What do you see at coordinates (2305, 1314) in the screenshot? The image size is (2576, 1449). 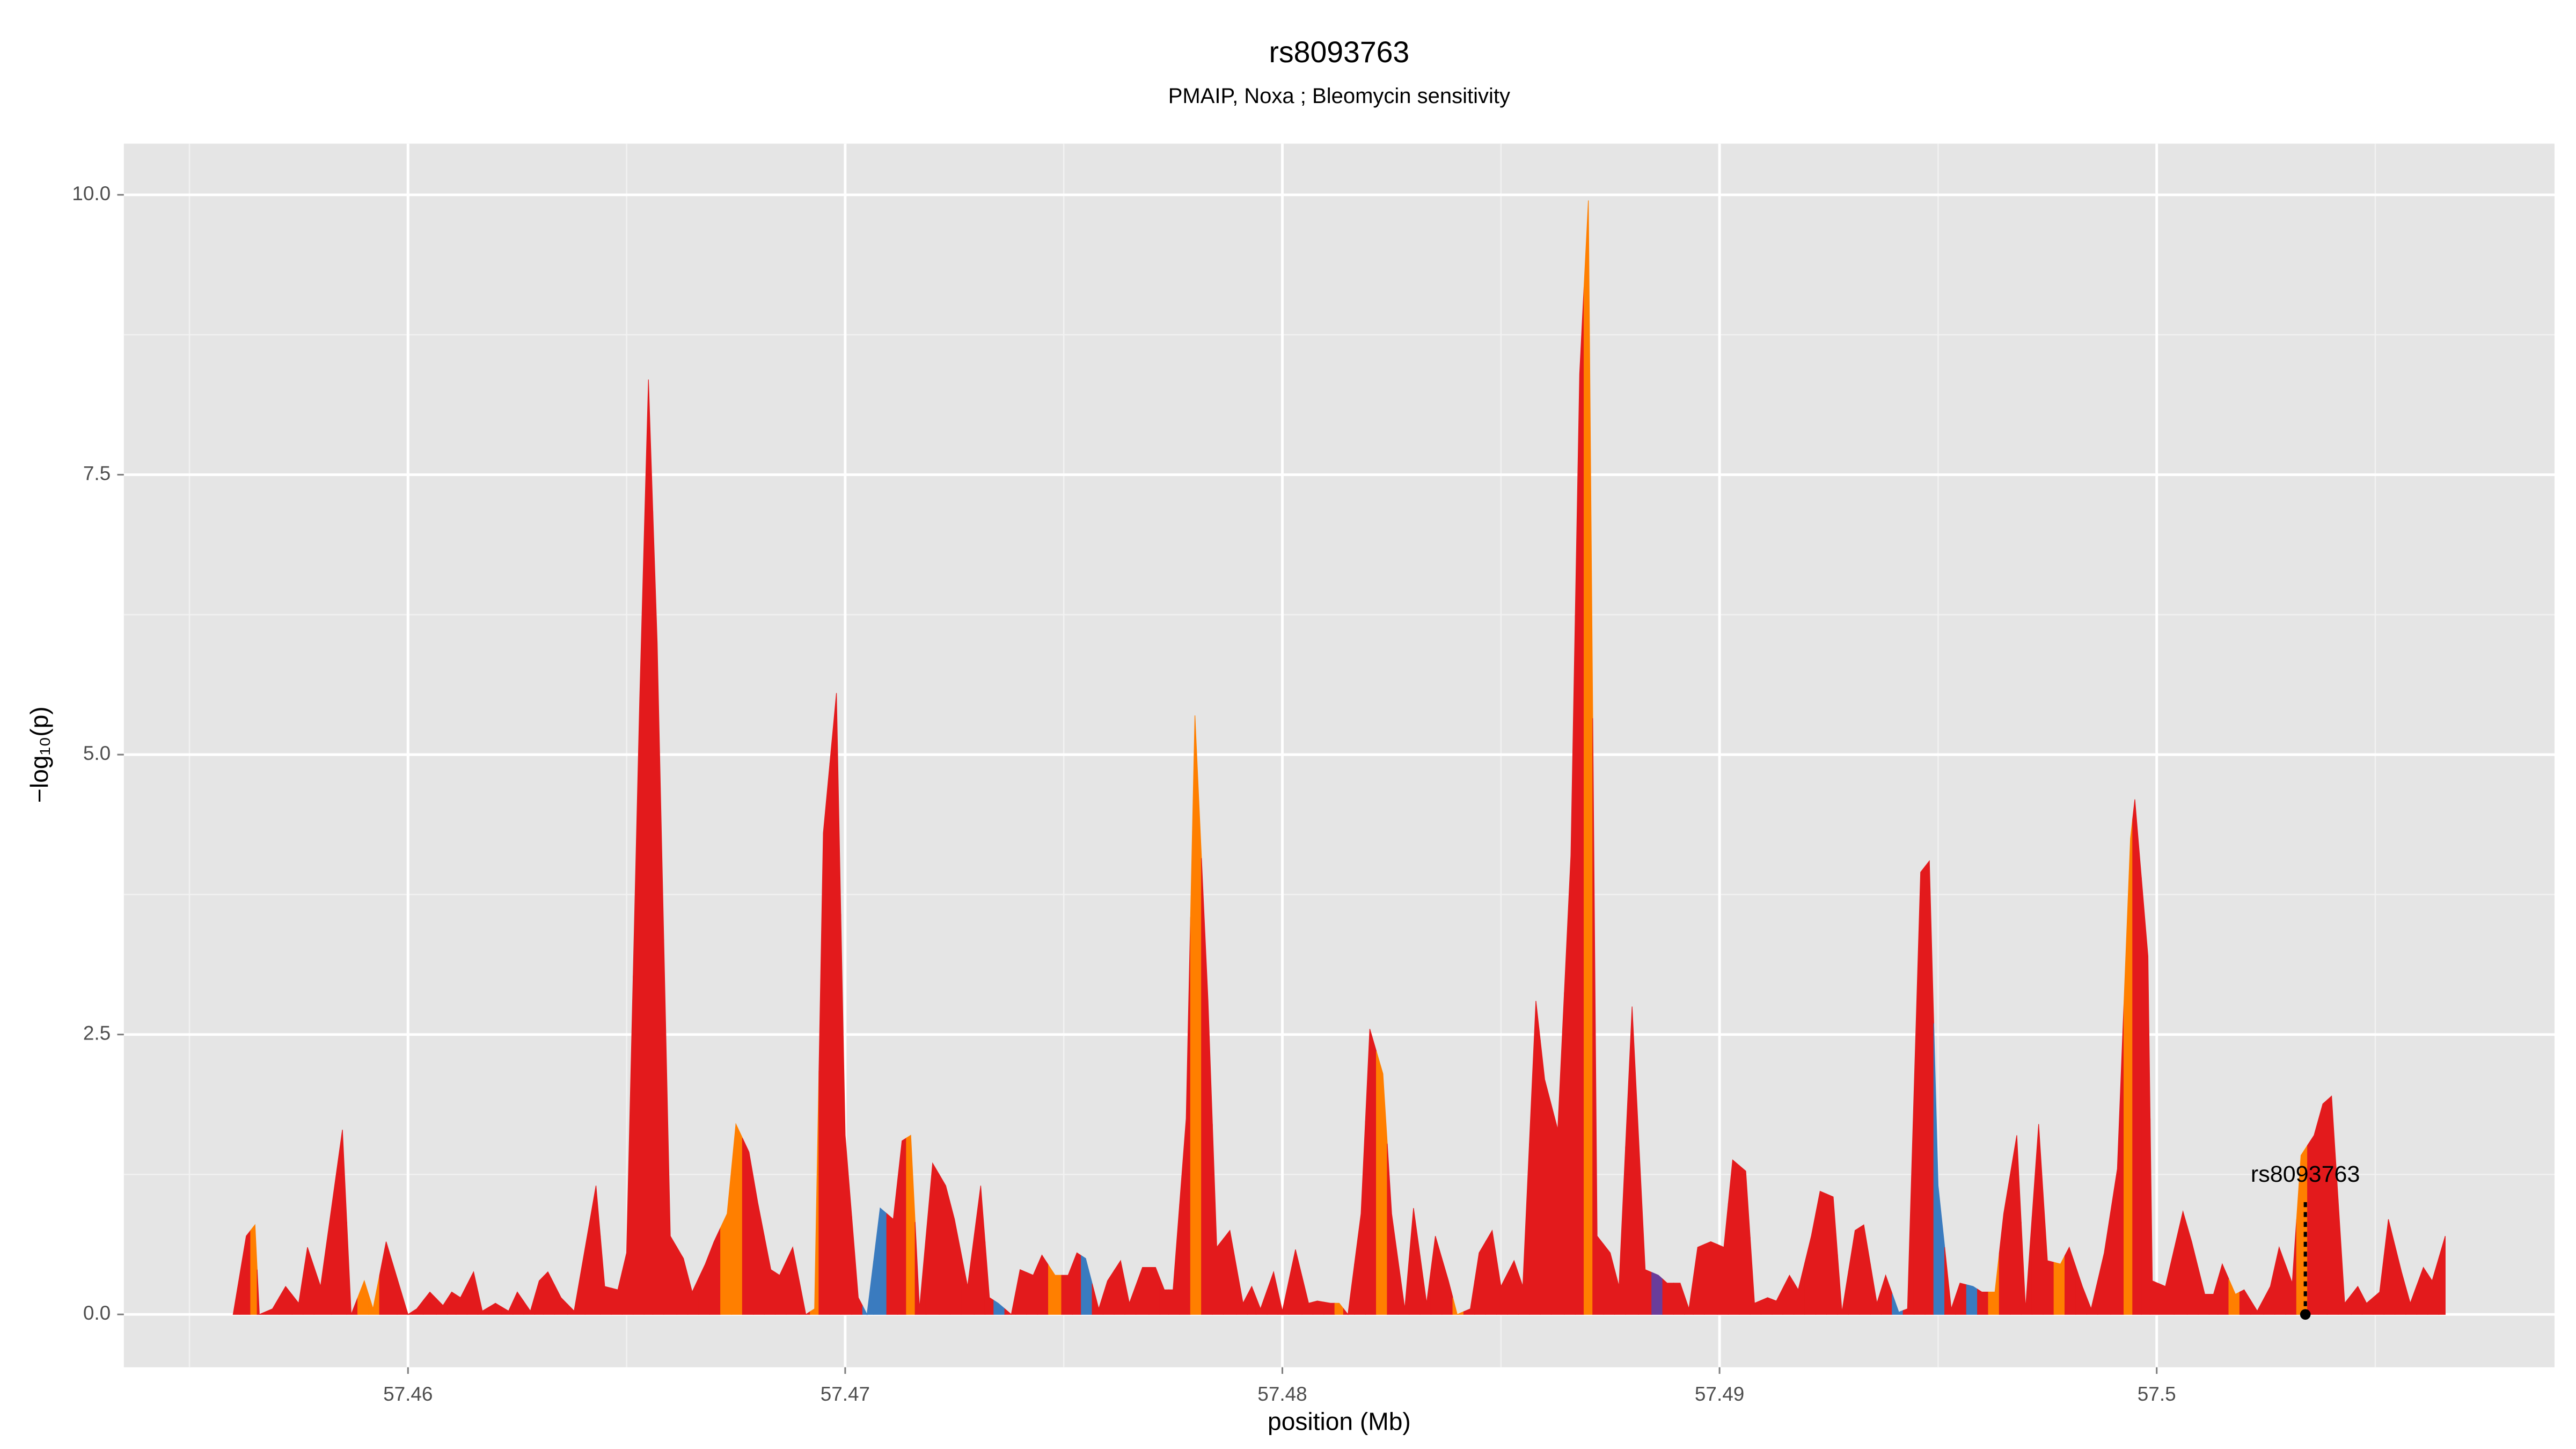 I see `annotation-point` at bounding box center [2305, 1314].